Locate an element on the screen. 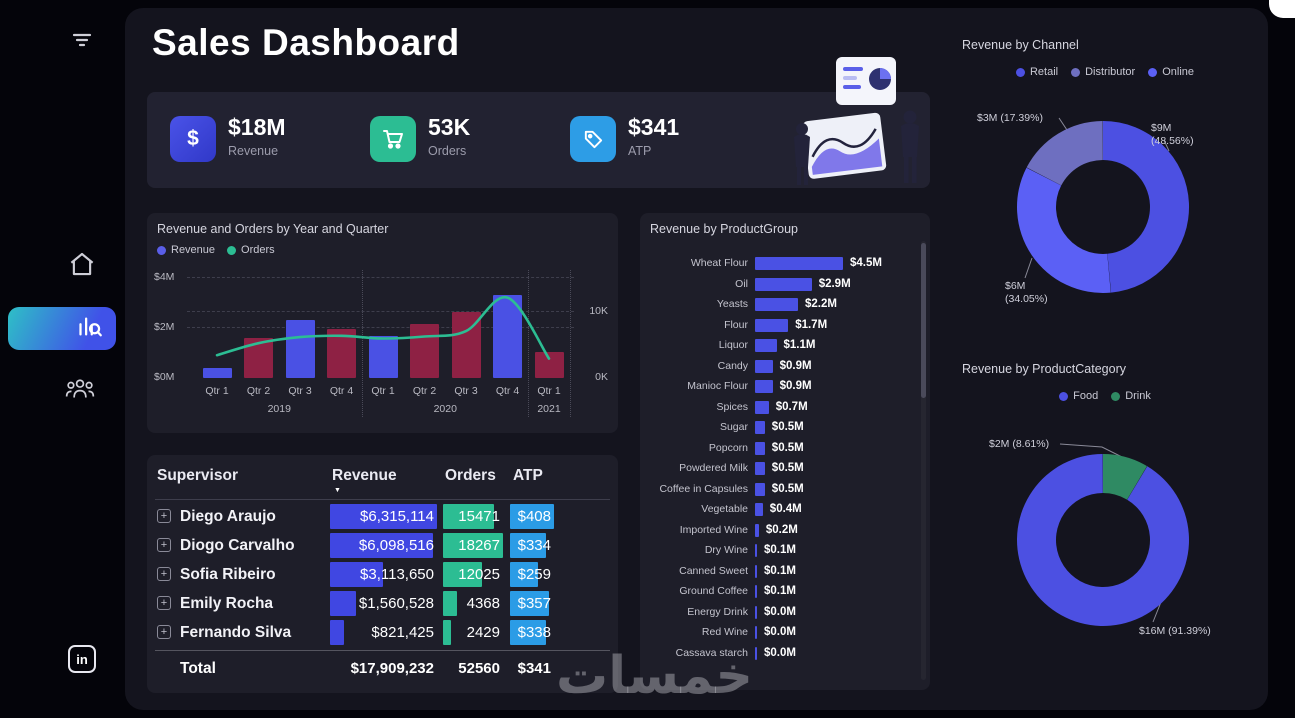 This screenshot has height=718, width=1295. page-corner-notch is located at coordinates (1282, 9).